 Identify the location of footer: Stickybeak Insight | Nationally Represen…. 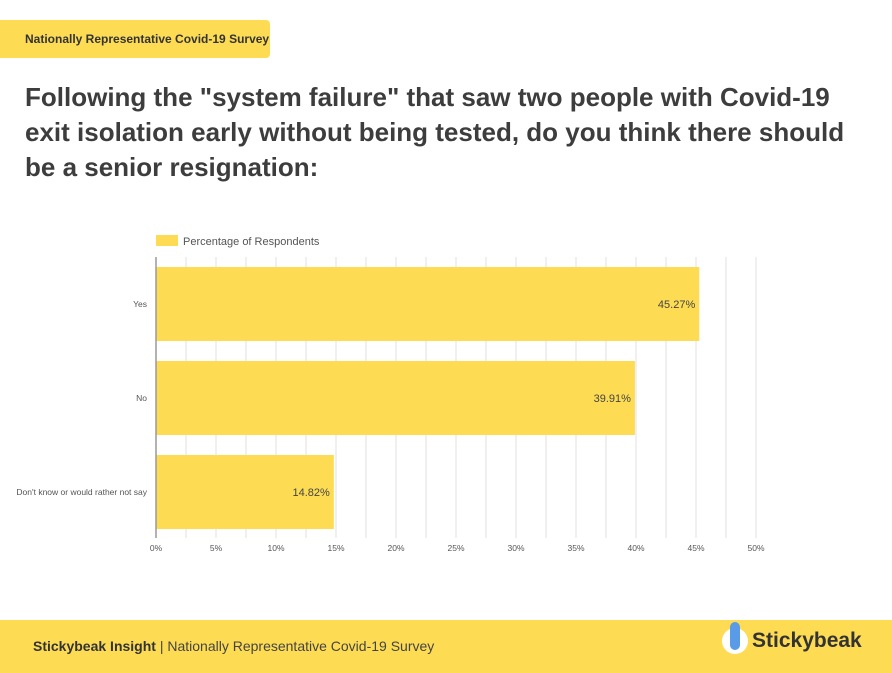
(446, 646).